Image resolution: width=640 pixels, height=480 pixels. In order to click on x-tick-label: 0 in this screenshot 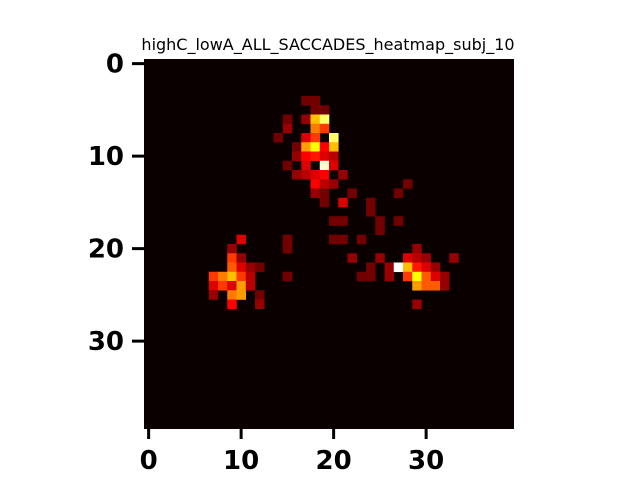, I will do `click(149, 461)`.